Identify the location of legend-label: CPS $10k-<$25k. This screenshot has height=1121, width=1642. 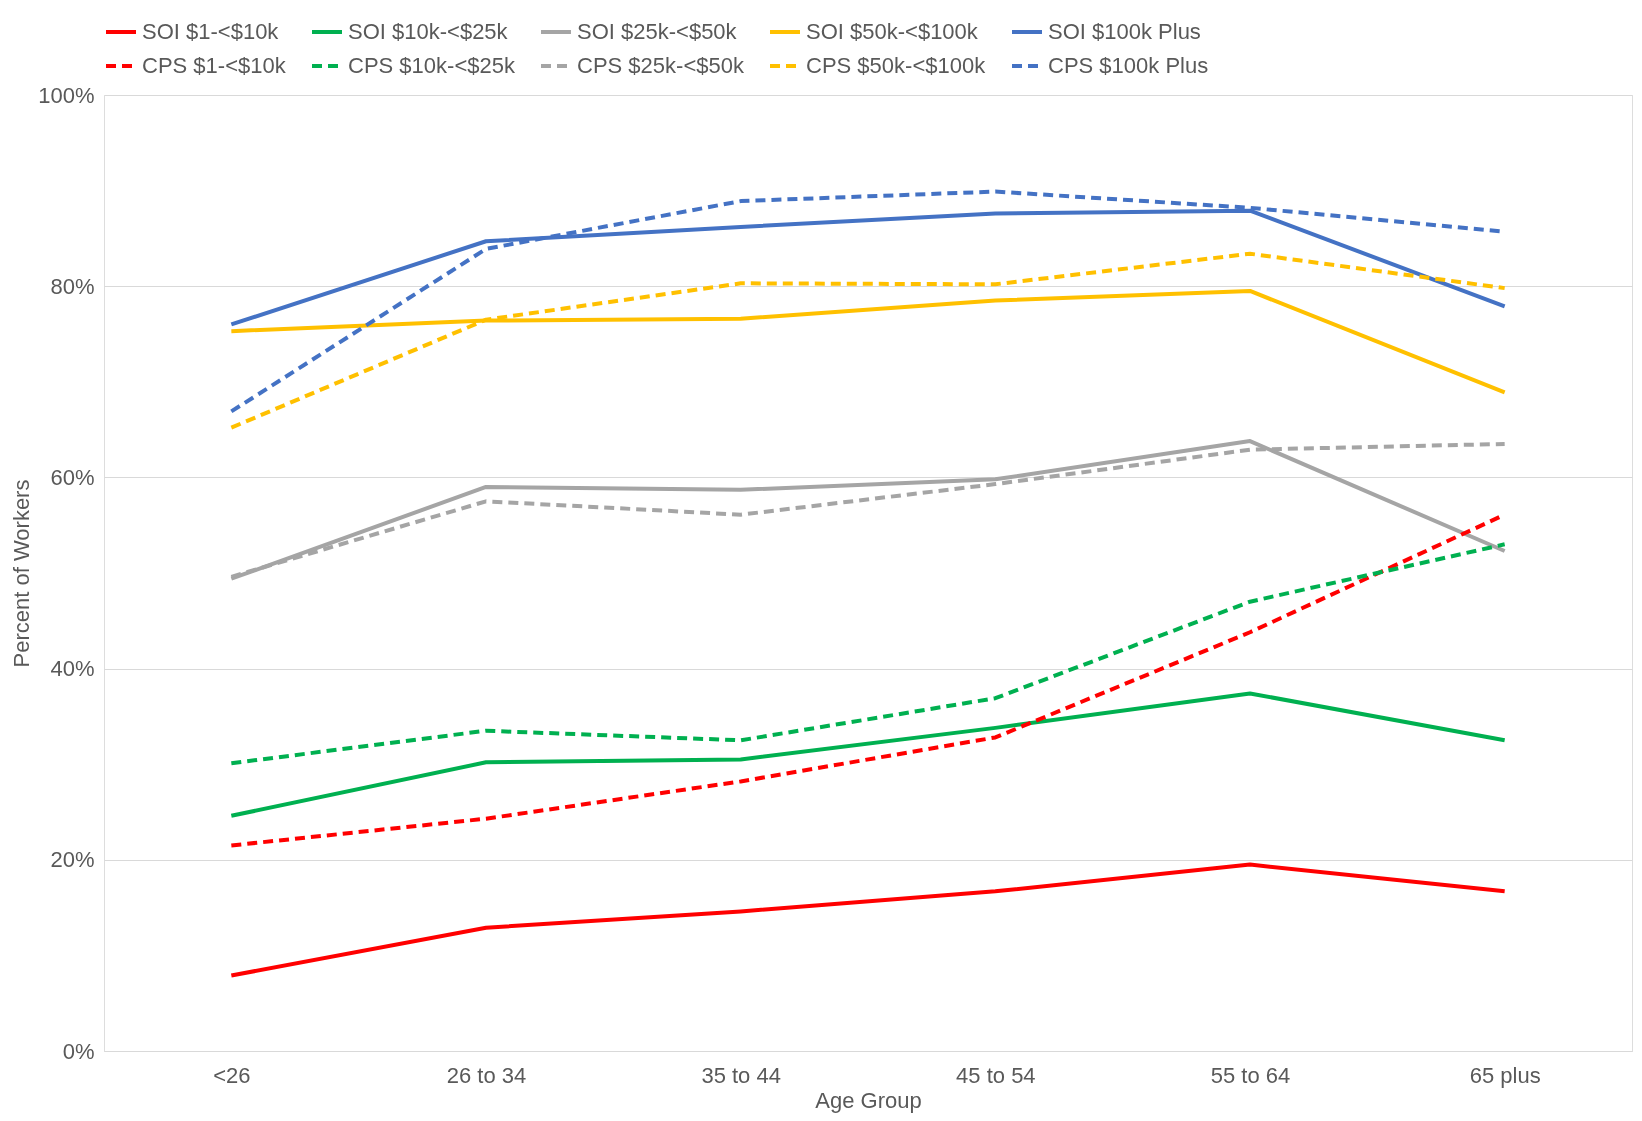
(432, 65).